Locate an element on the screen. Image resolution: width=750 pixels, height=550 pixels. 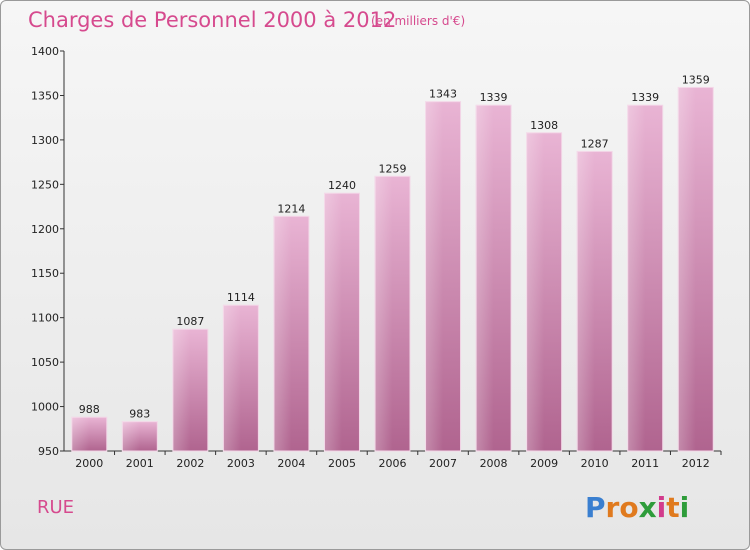
x-tick-label: 2005 is located at coordinates (342, 463).